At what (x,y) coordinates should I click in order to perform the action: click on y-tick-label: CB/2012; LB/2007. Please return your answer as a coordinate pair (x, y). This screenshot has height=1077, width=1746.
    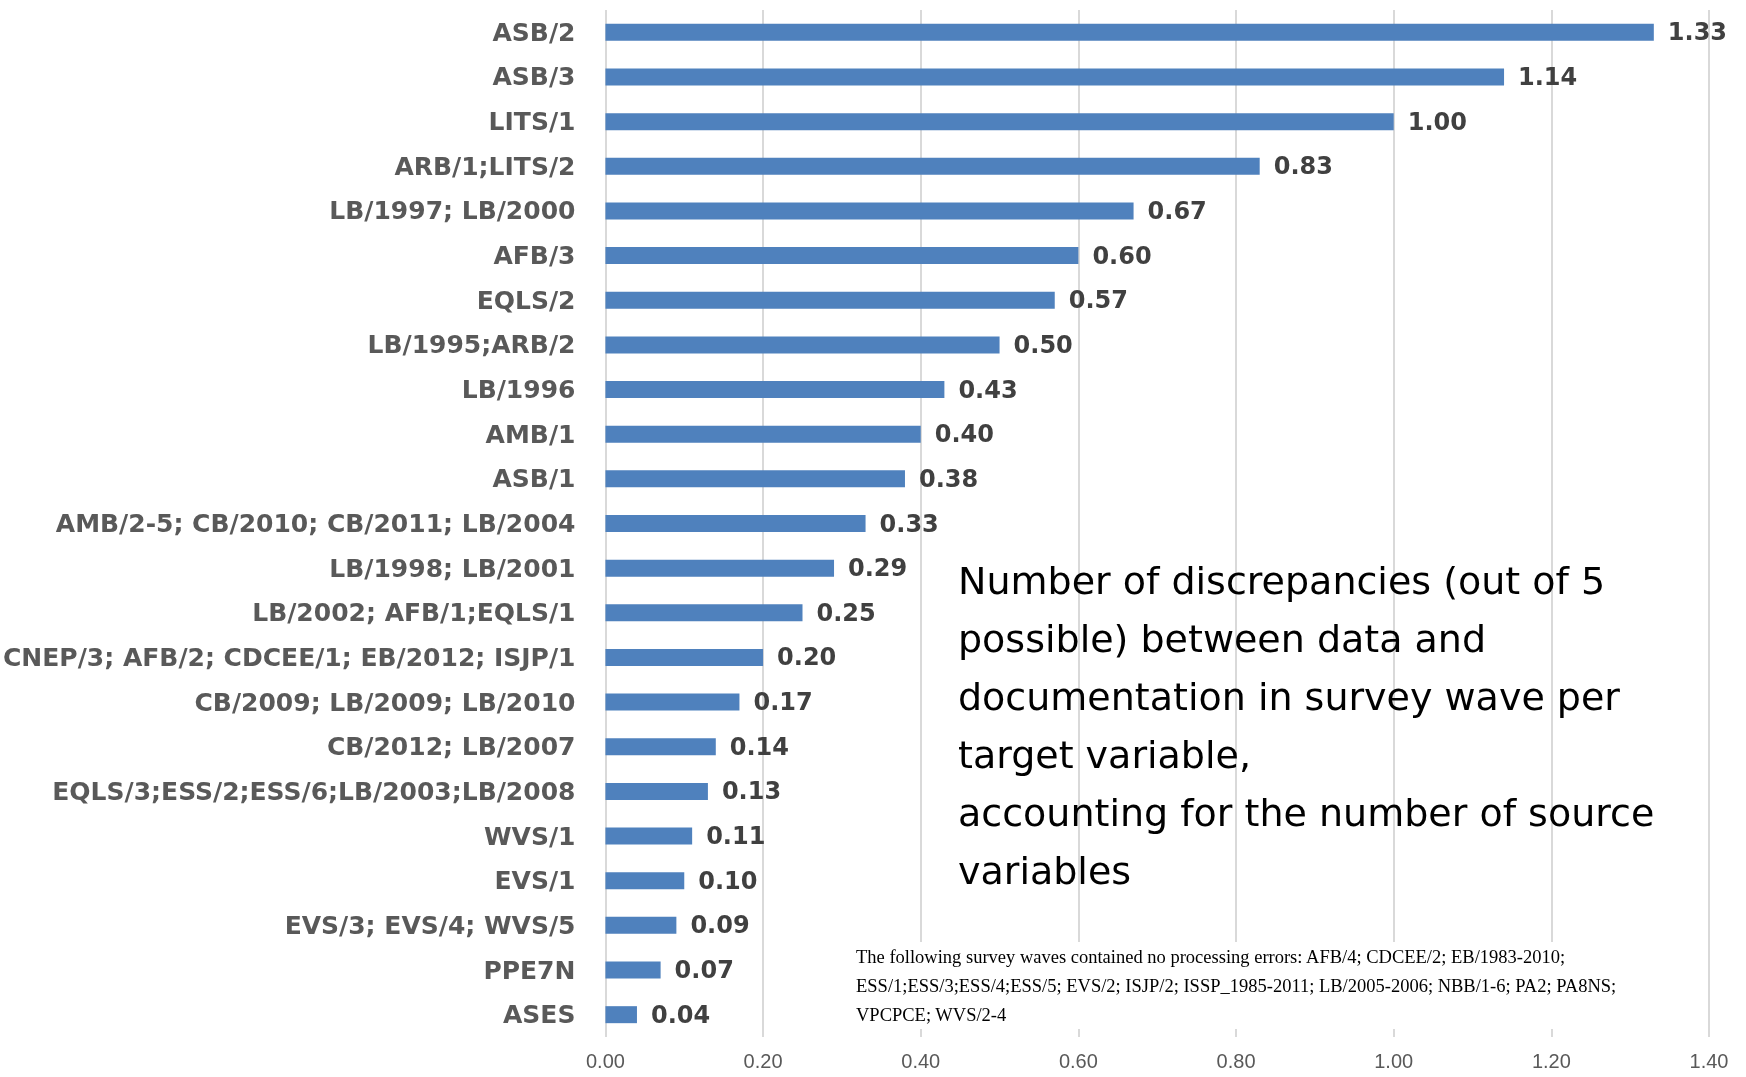
    Looking at the image, I should click on (451, 747).